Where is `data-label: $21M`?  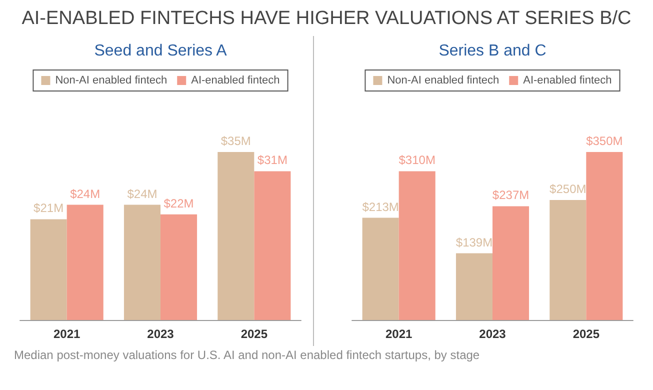 data-label: $21M is located at coordinates (49, 208).